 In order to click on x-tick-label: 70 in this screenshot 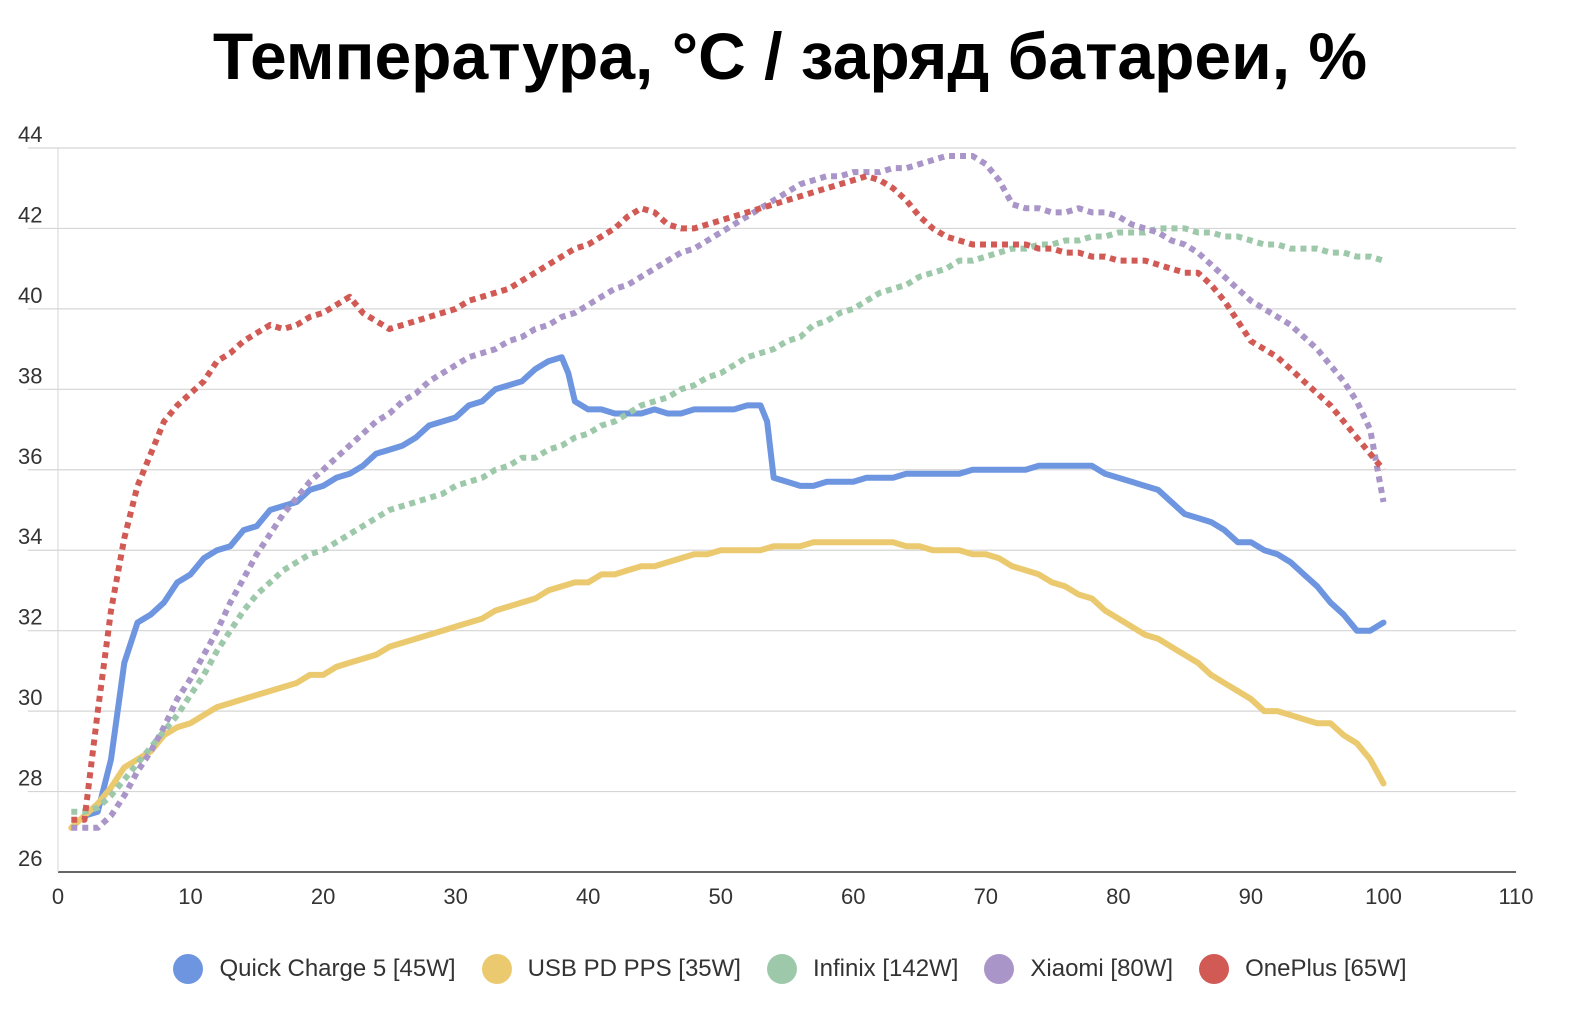, I will do `click(986, 896)`.